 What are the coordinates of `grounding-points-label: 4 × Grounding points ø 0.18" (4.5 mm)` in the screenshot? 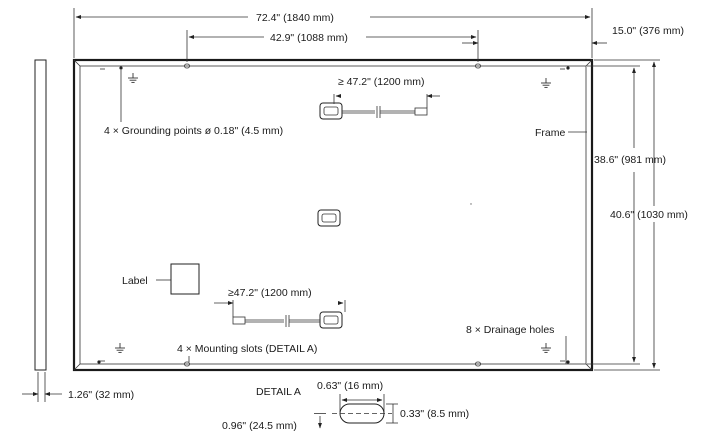 It's located at (193, 131).